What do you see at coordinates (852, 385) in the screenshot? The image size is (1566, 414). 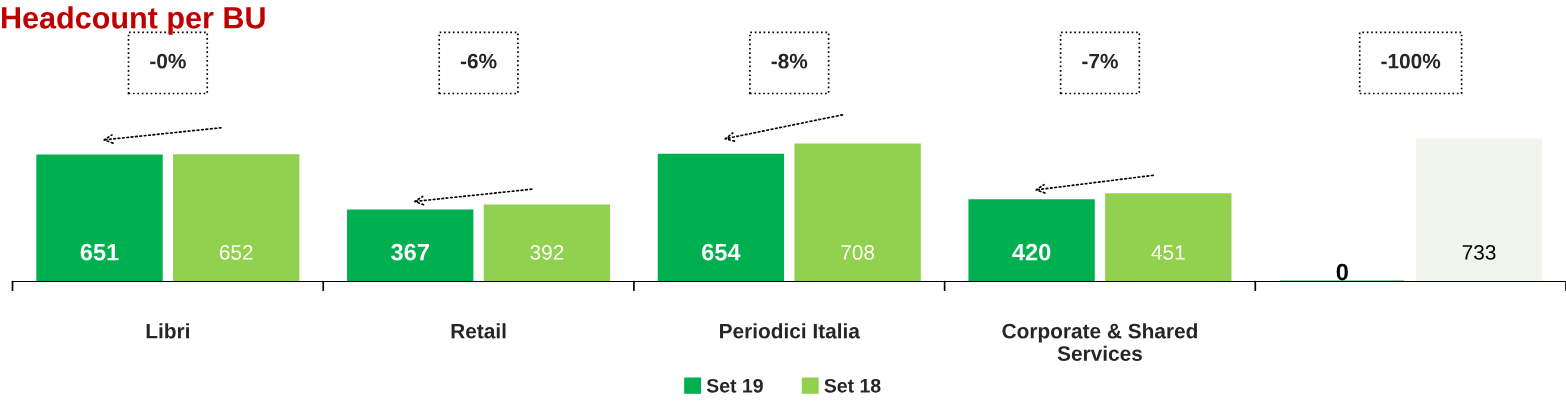 I see `legend-label: Set 18` at bounding box center [852, 385].